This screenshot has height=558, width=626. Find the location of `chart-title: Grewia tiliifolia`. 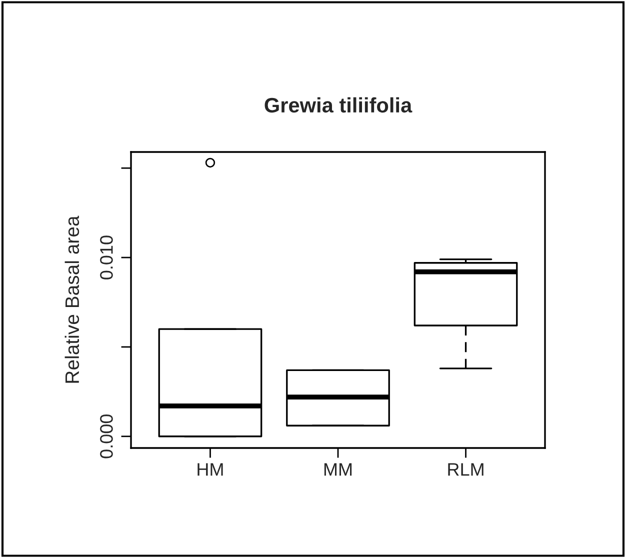

chart-title: Grewia tiliifolia is located at coordinates (338, 105).